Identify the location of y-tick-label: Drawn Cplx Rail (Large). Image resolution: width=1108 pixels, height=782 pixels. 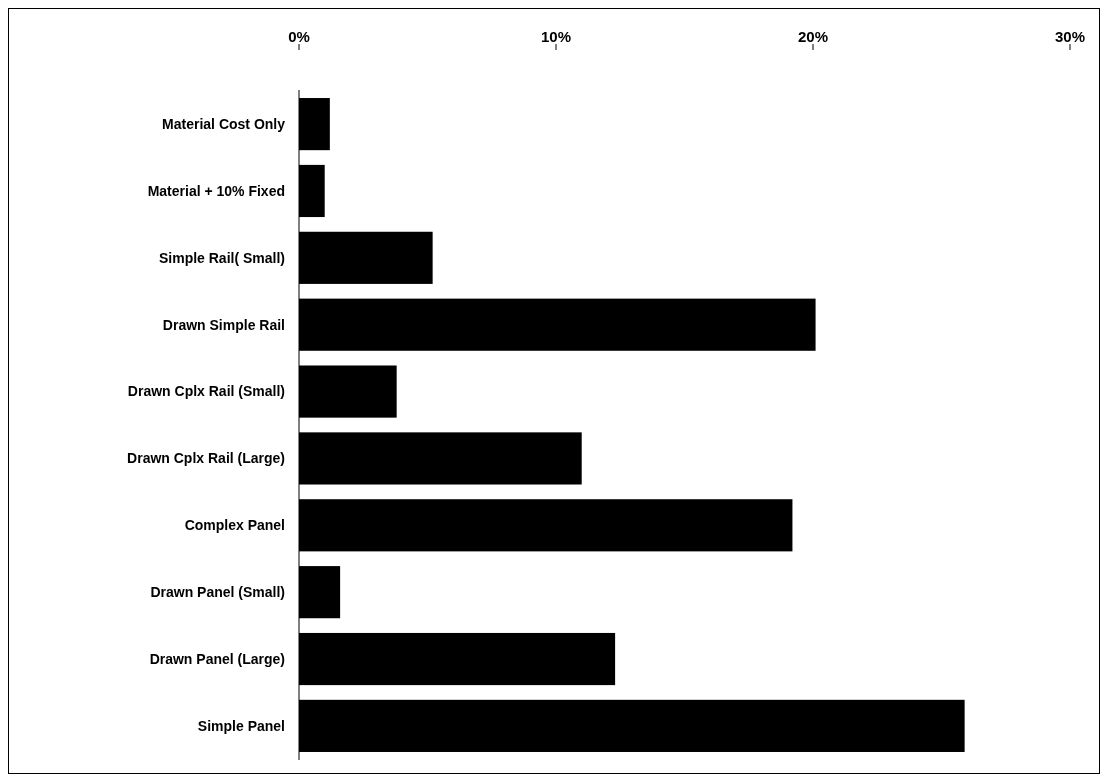
(206, 458).